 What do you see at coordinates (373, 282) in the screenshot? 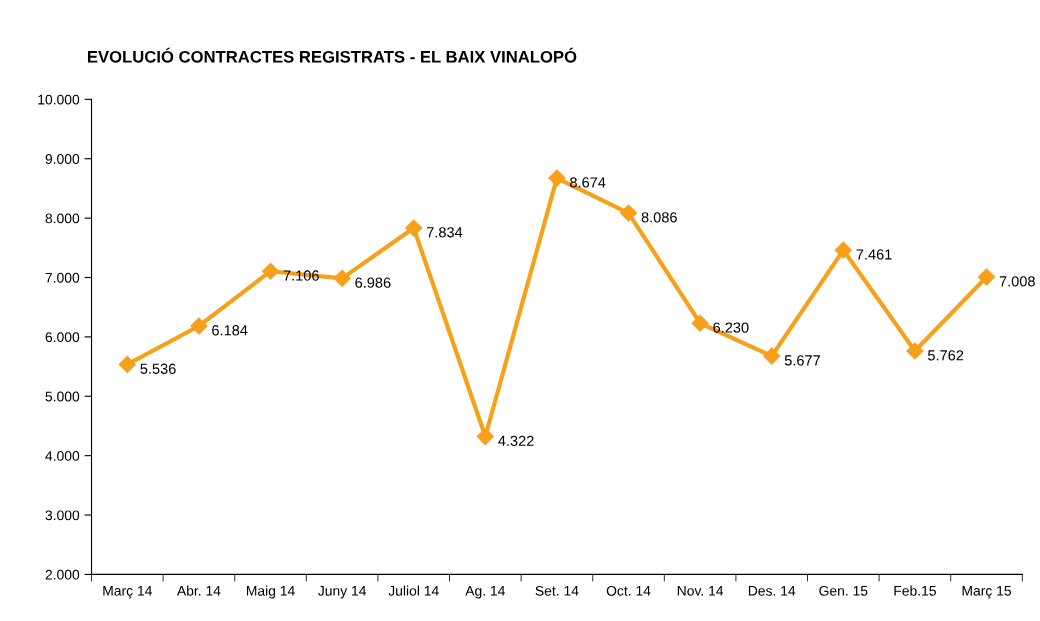
I see `data-label: 6.986` at bounding box center [373, 282].